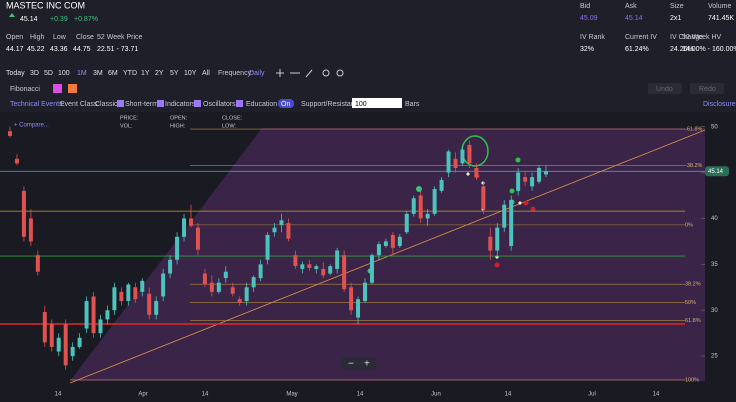  I want to click on field-label: Ask, so click(631, 6).